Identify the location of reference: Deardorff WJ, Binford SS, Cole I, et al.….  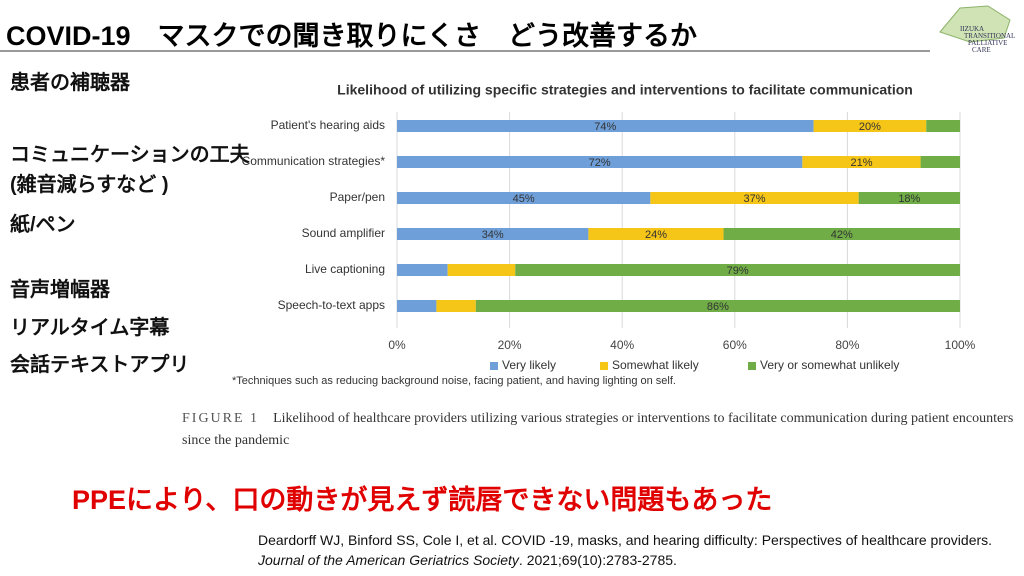
(638, 550).